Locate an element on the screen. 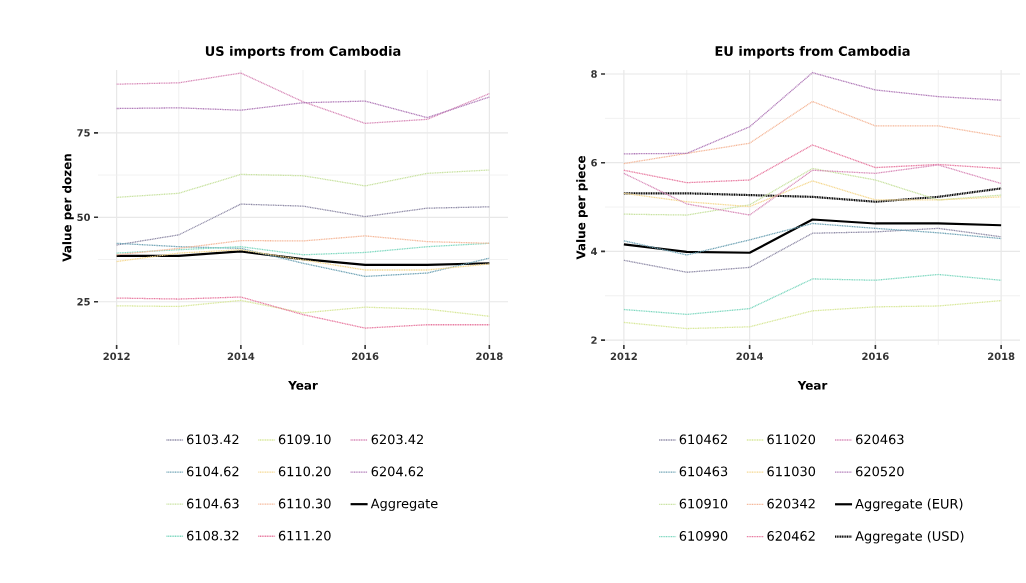 The width and height of the screenshot is (1026, 583). y-tick-label: 25 is located at coordinates (83, 301).